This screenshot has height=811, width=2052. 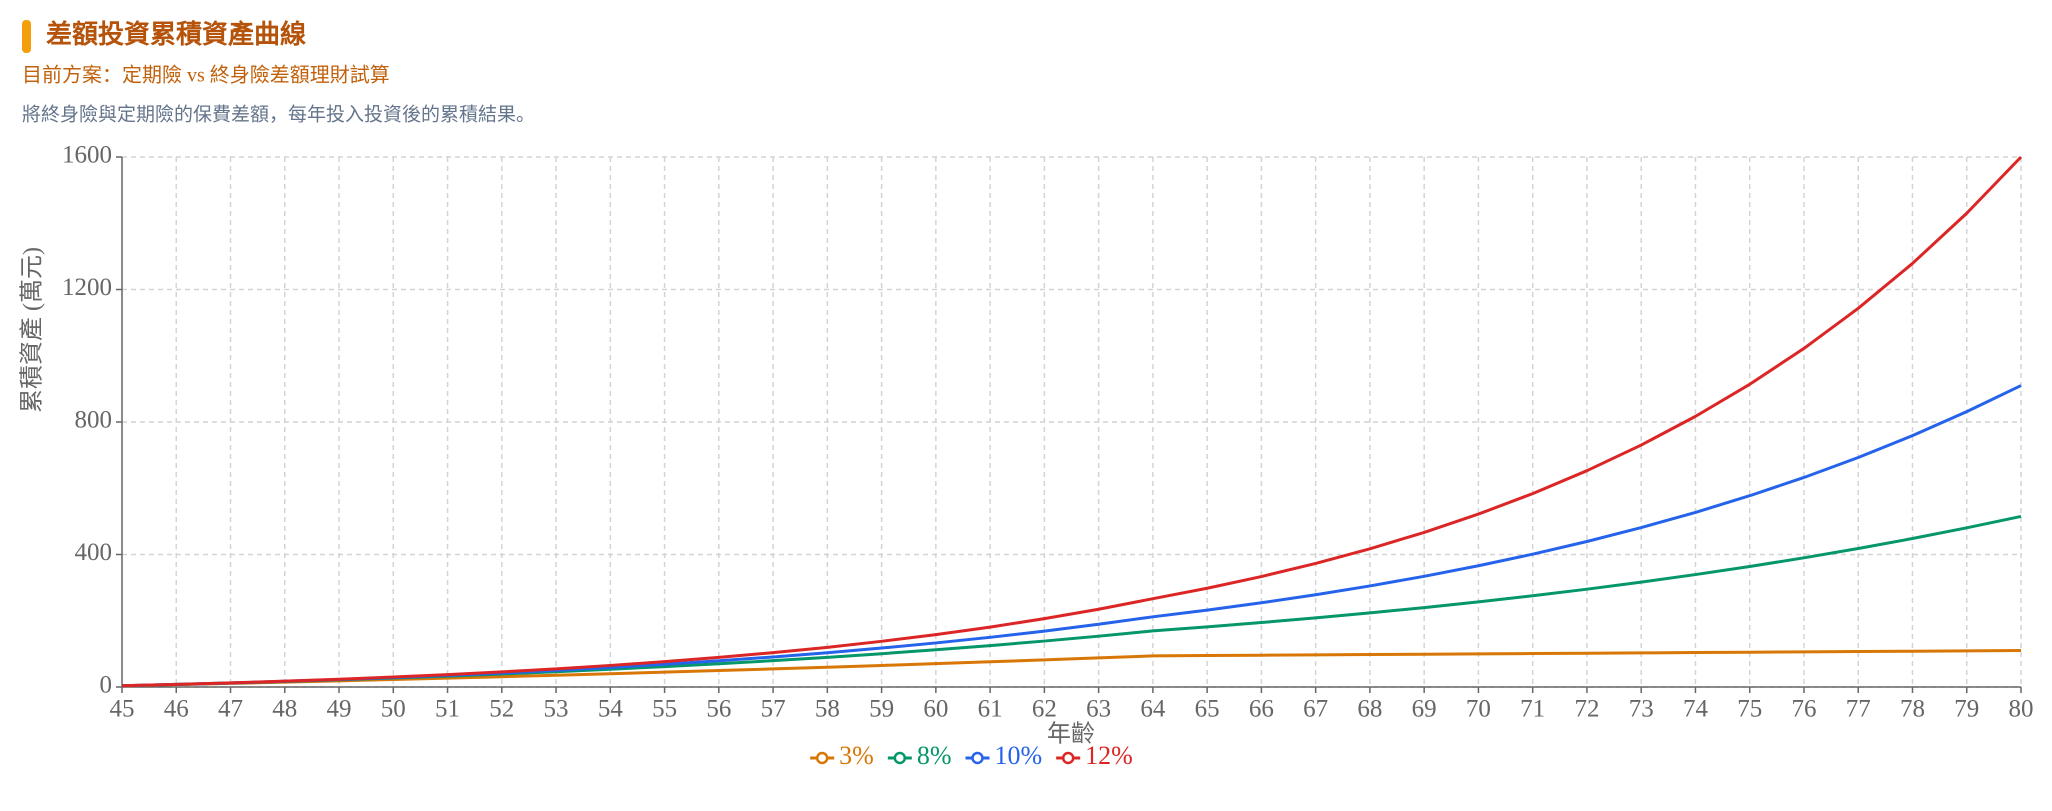 I want to click on x-tick-label: 61, so click(x=990, y=709).